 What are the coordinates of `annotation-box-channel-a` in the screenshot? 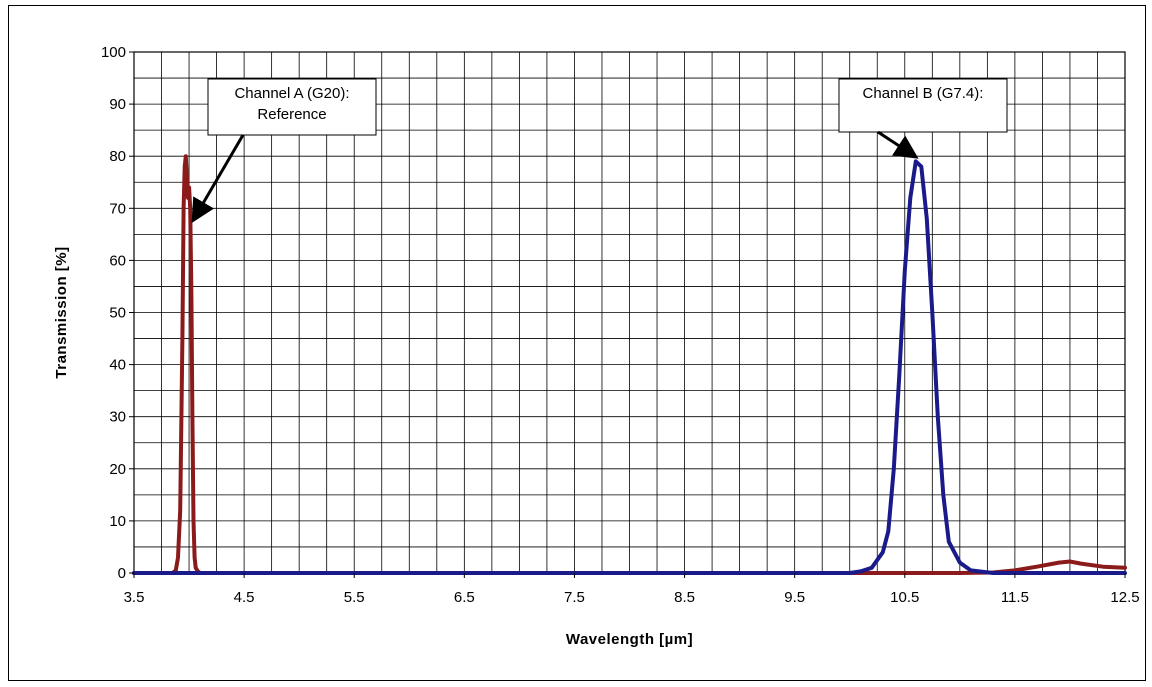 It's located at (292, 107).